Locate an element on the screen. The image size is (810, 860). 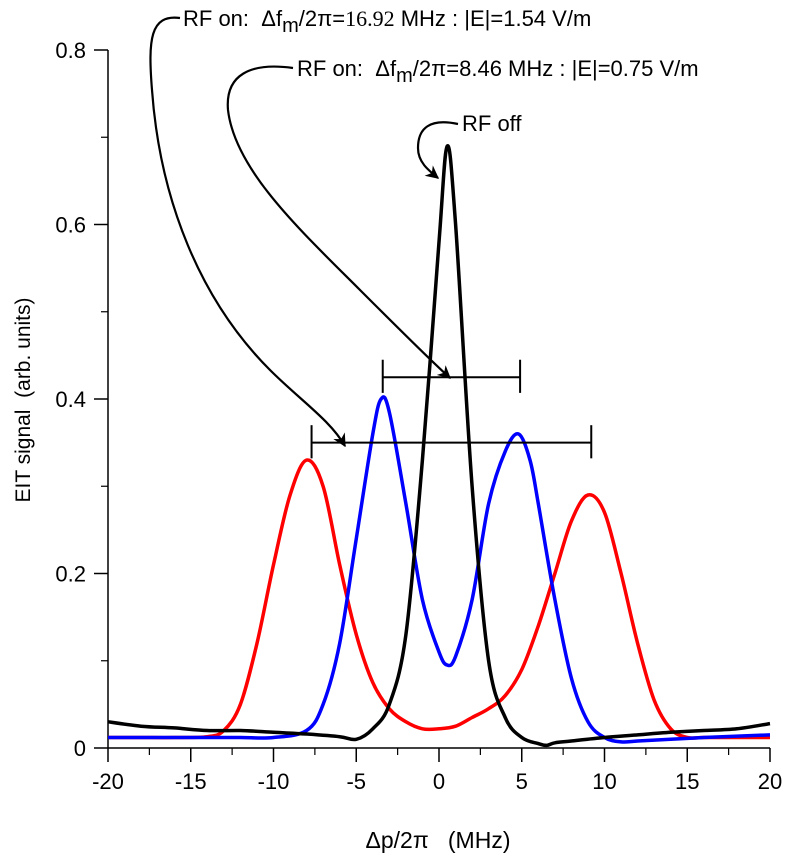
x-axis-label: Δp/2π (MHz) is located at coordinates (438, 840).